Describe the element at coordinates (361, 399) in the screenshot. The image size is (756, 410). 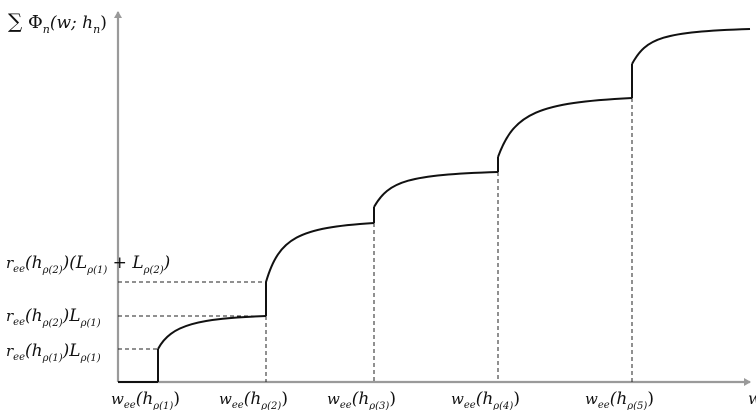
I see `x-tick-label-3: wee(hρ(3))` at that location.